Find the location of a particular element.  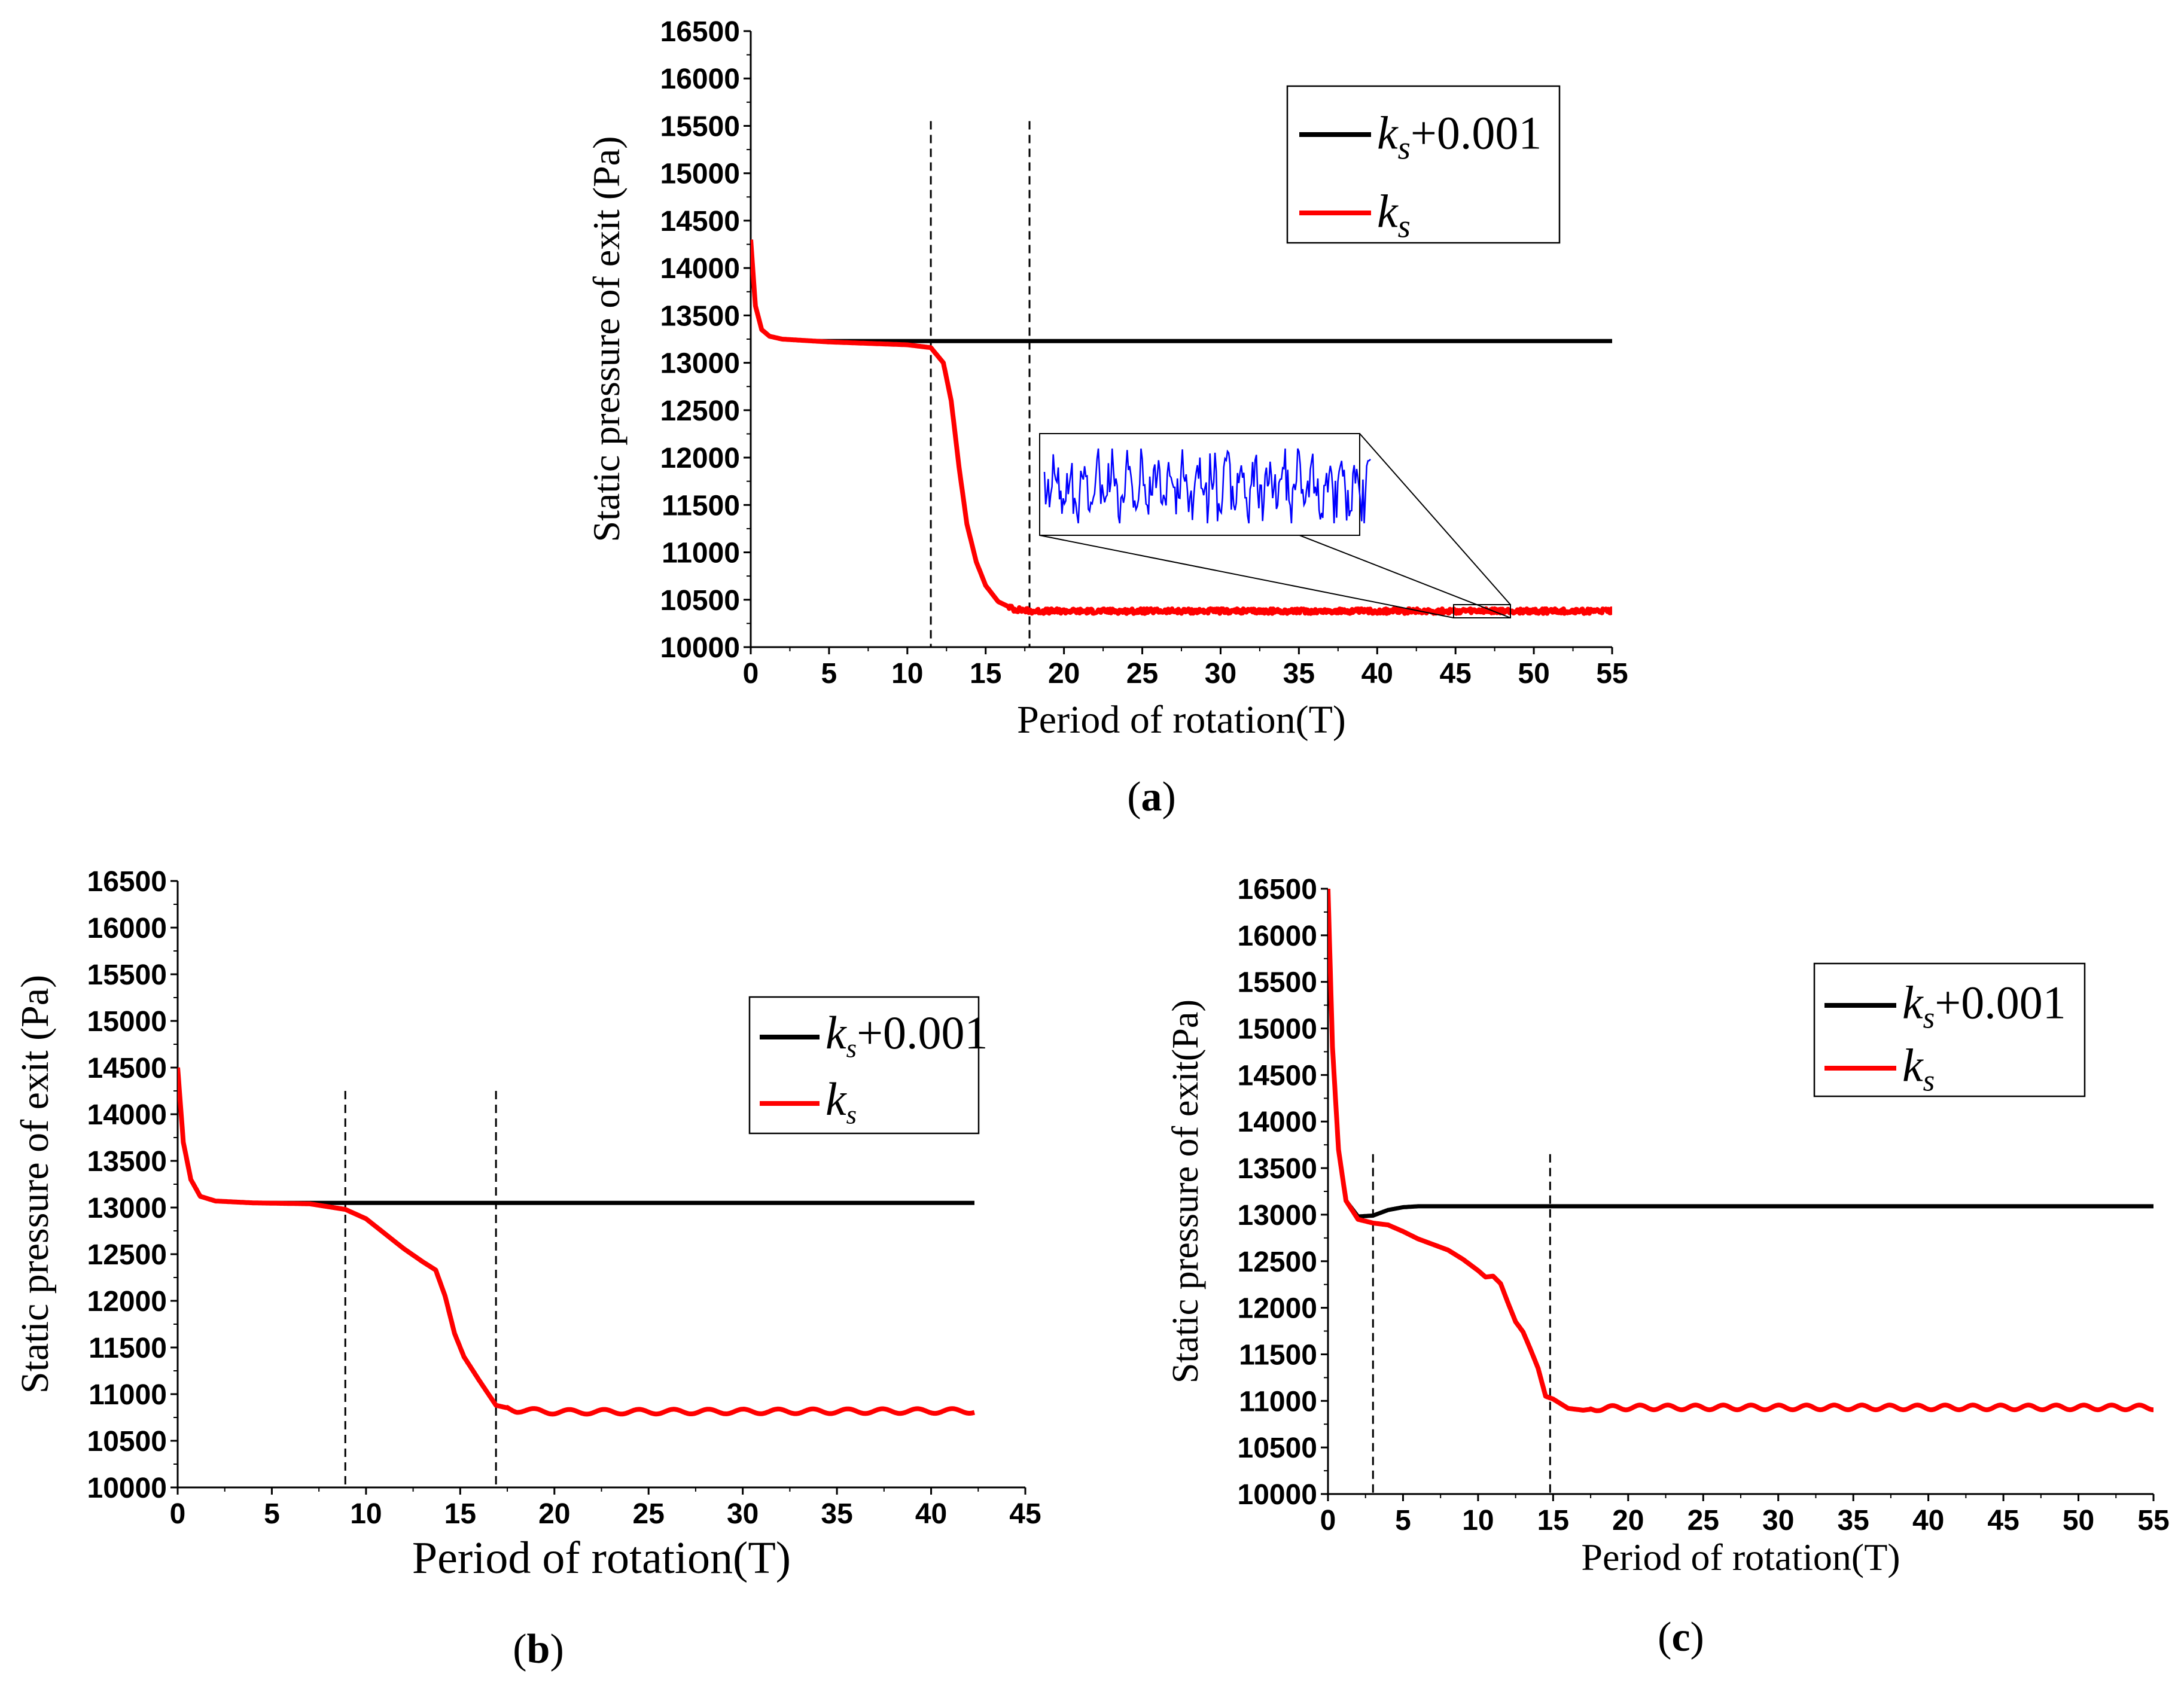

panel-label: (b) is located at coordinates (538, 1649).